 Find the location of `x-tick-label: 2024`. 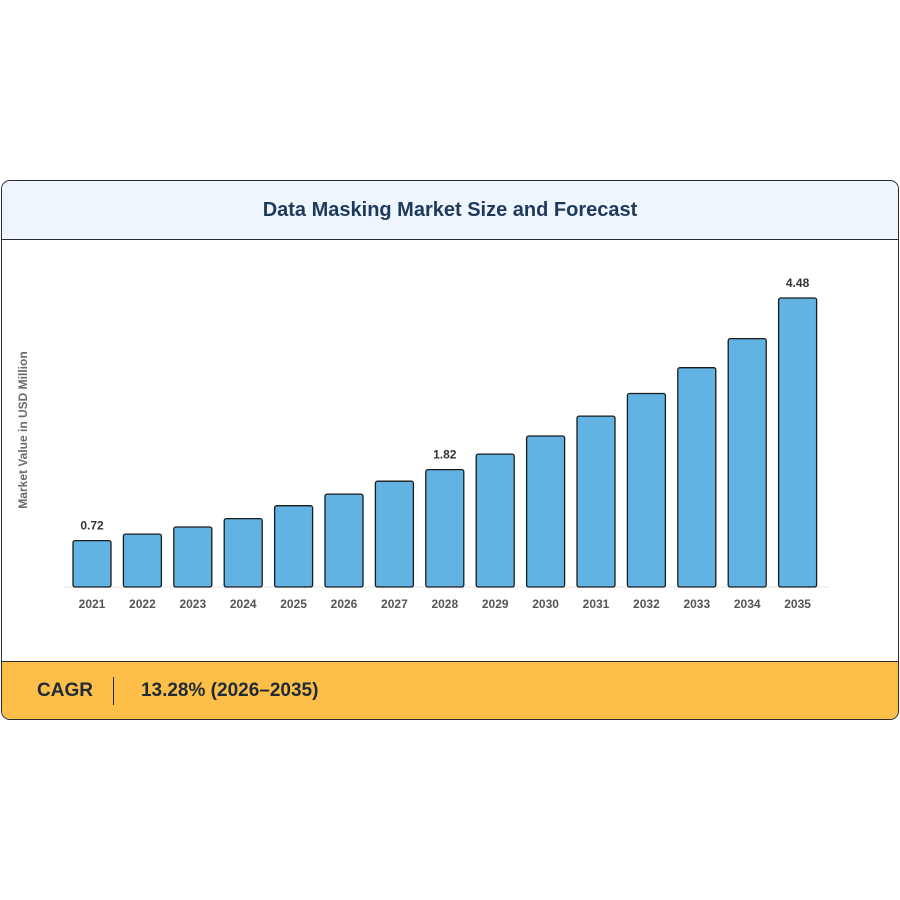

x-tick-label: 2024 is located at coordinates (243, 604).